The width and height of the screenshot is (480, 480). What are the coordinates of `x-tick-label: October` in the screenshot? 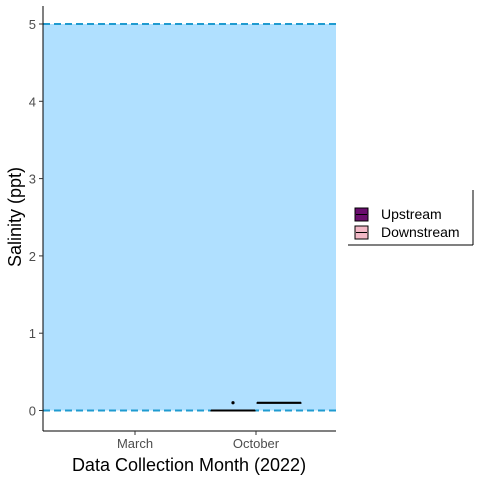 It's located at (256, 443).